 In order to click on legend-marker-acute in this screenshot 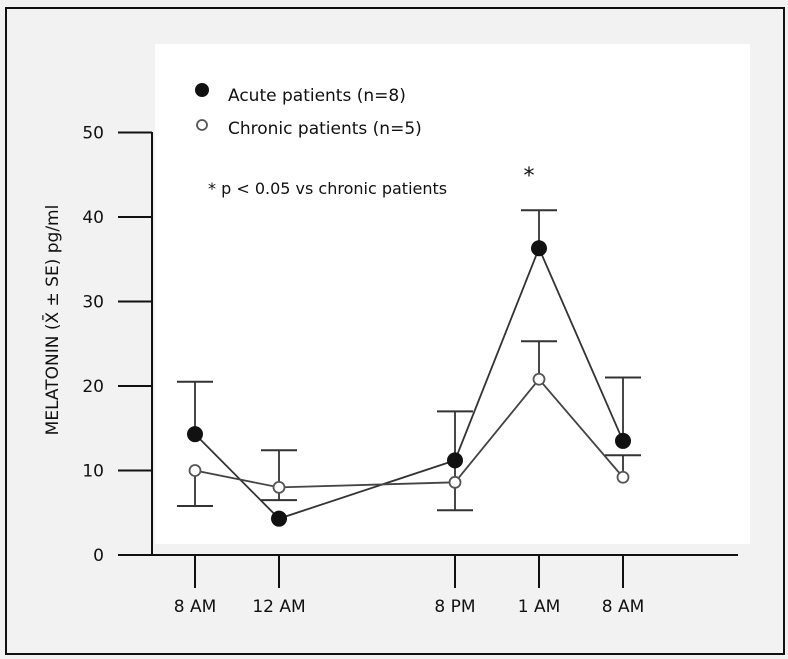, I will do `click(202, 90)`.